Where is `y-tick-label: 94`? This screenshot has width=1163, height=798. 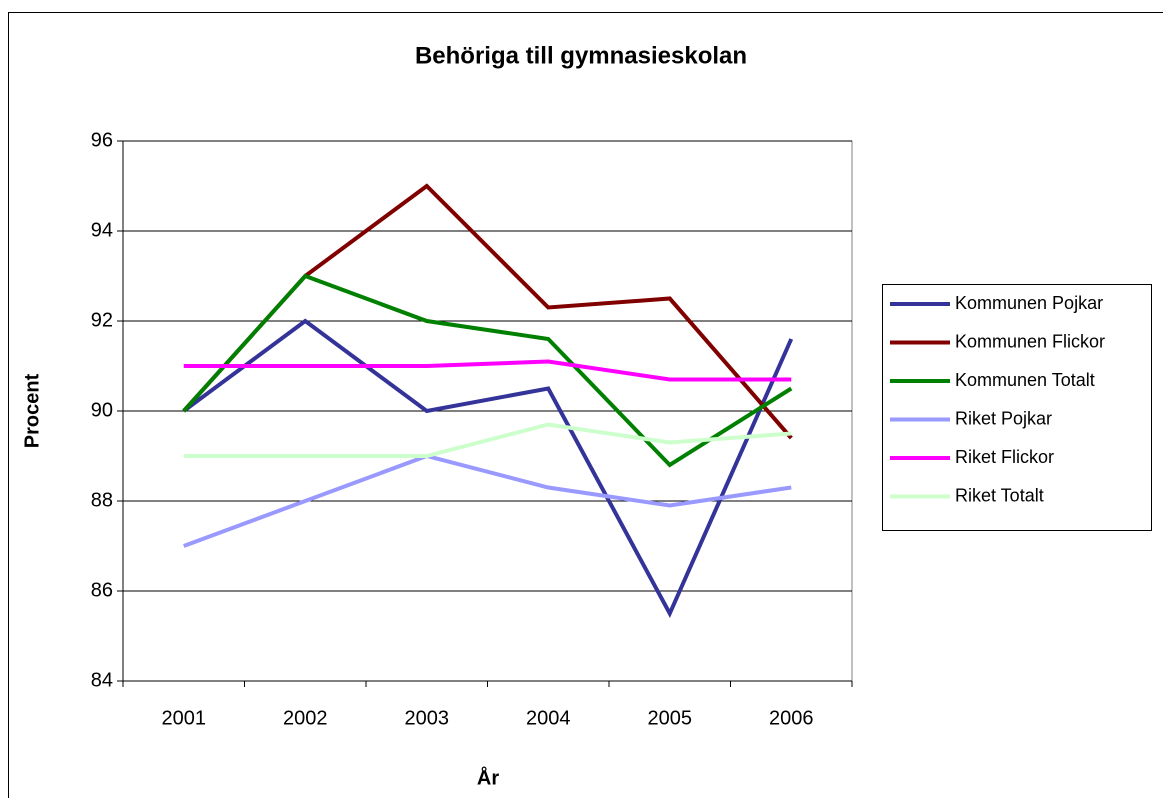
y-tick-label: 94 is located at coordinates (102, 230).